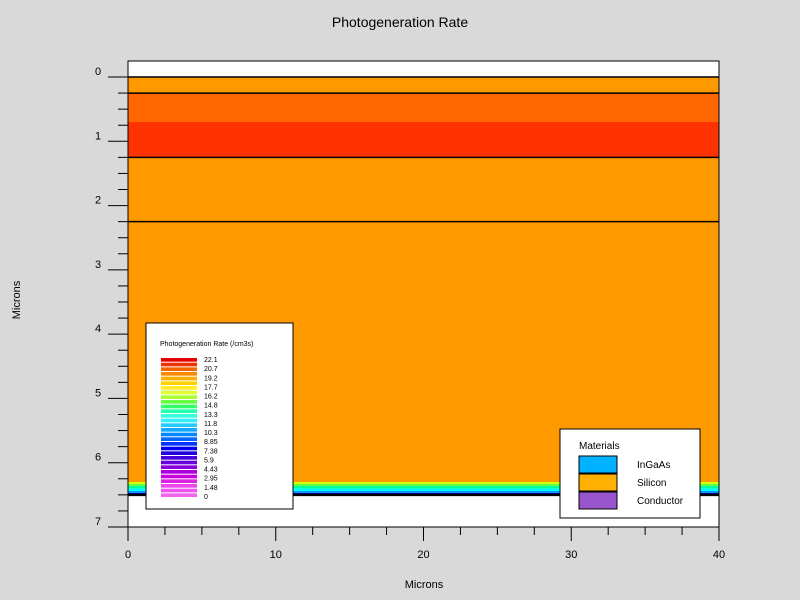  I want to click on colorbar-label: 17.7, so click(211, 387).